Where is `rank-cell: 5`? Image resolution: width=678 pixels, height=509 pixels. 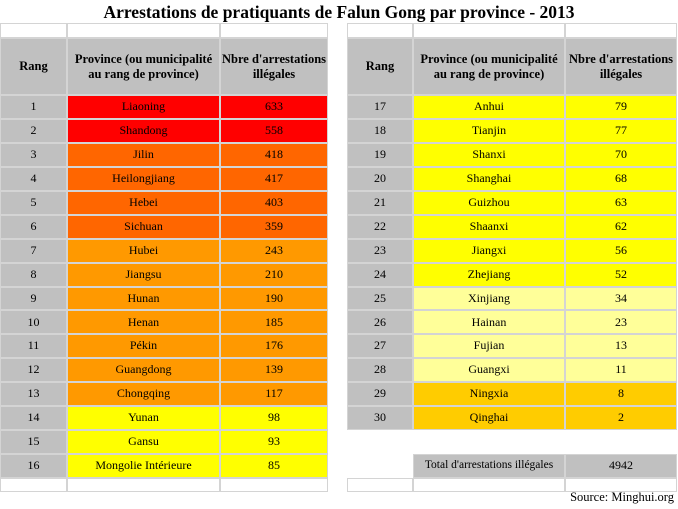 rank-cell: 5 is located at coordinates (33, 202).